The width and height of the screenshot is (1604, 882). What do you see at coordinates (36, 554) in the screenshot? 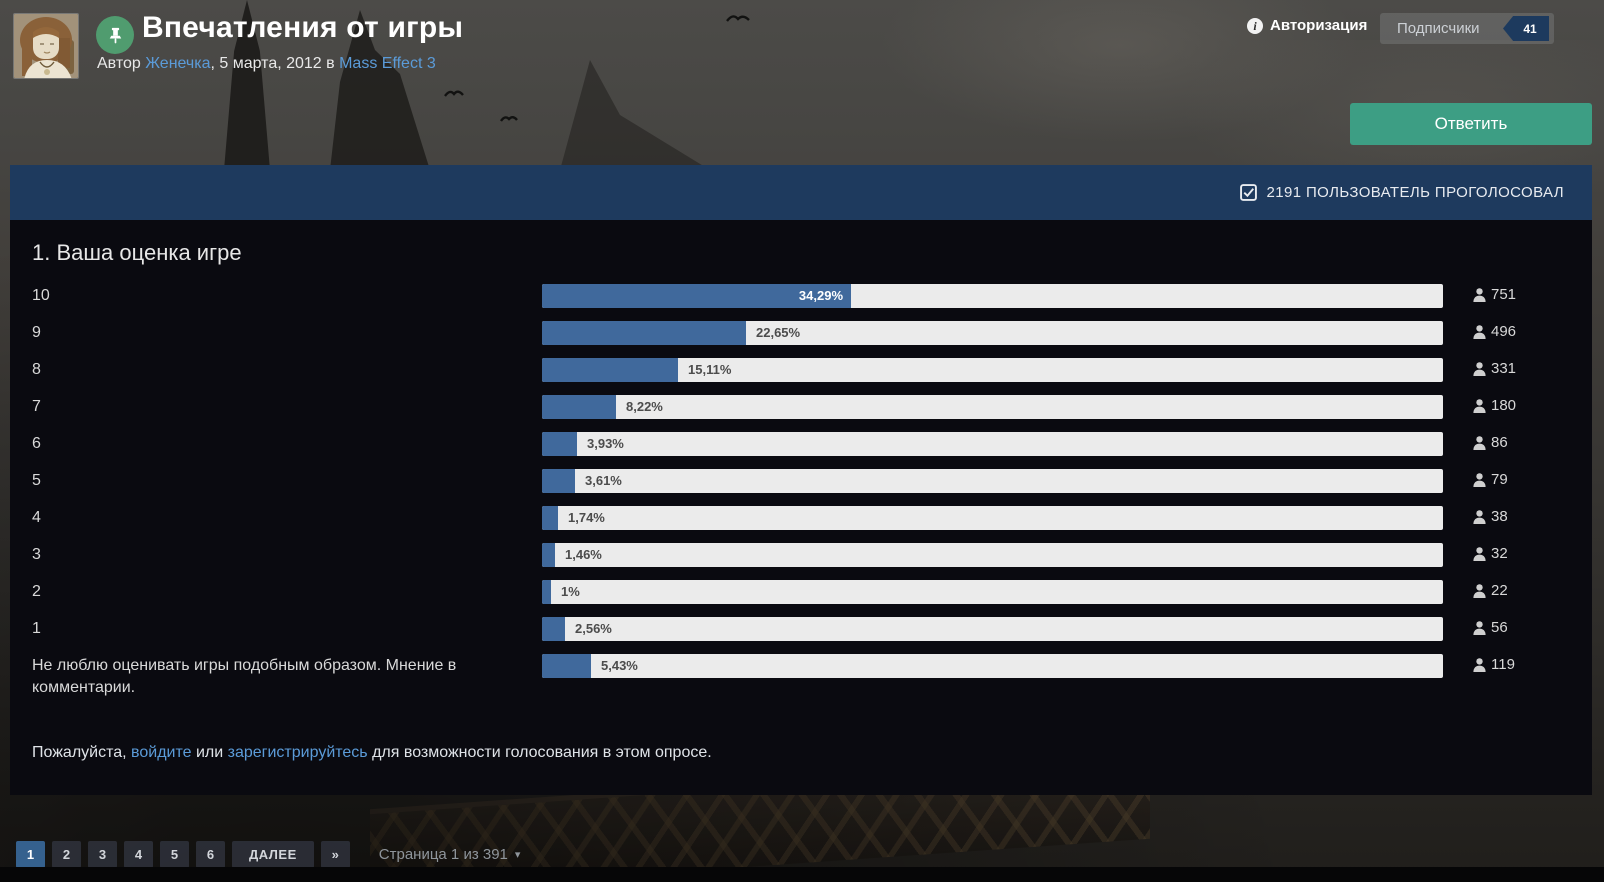
I see `poll-option-label: 3` at bounding box center [36, 554].